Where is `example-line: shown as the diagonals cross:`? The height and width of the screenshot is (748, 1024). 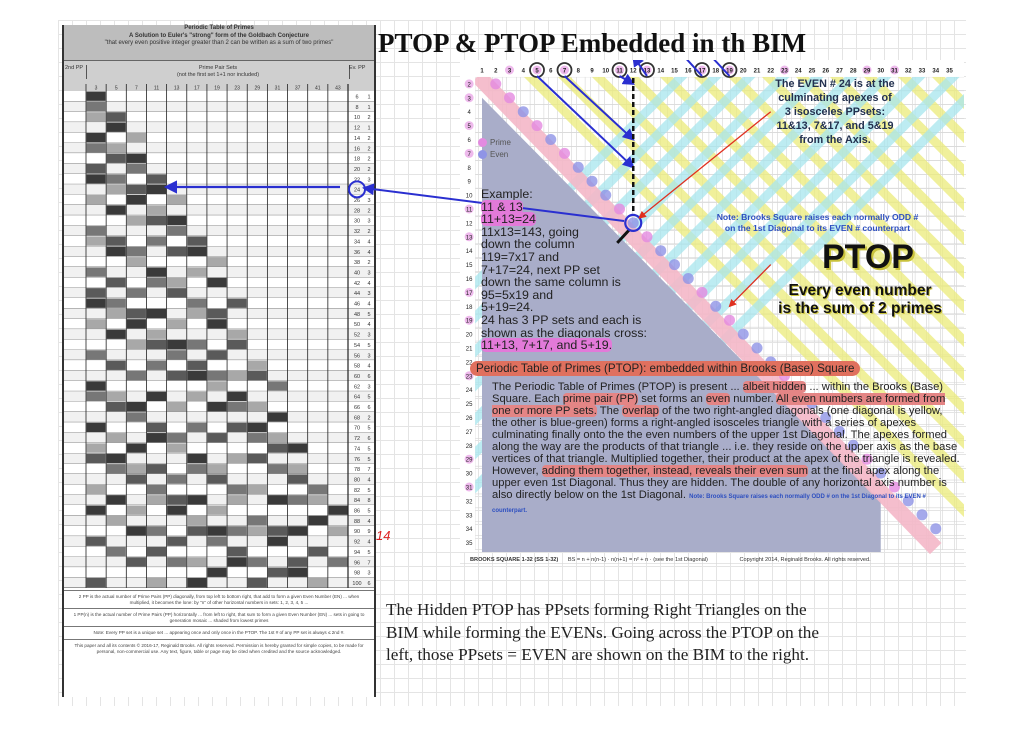
example-line: shown as the diagonals cross: is located at coordinates (564, 332).